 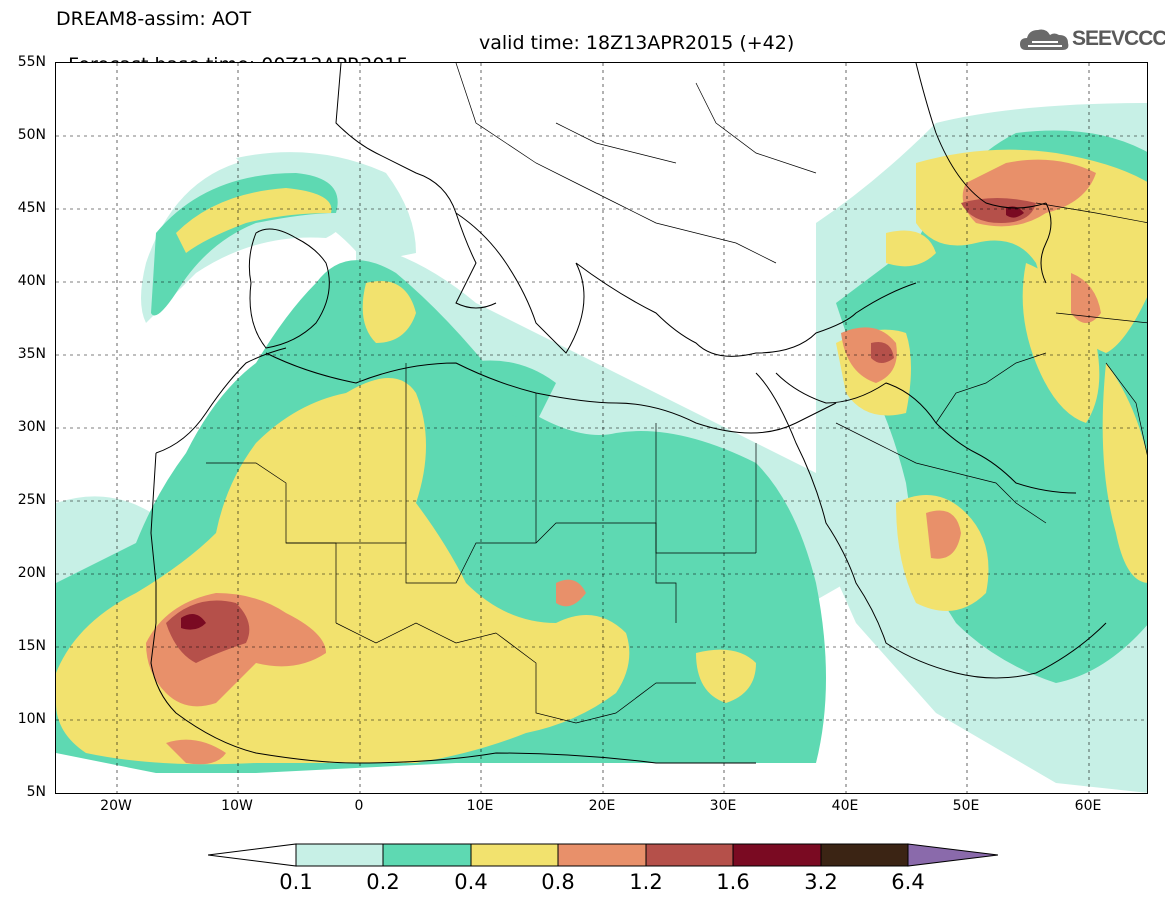 I want to click on colorbar-label-0.1: 0.1, so click(x=296, y=882).